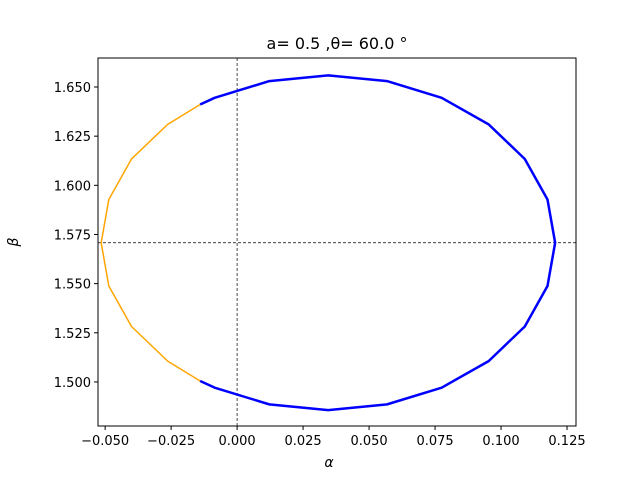 The height and width of the screenshot is (484, 640). I want to click on x-axis-label: α, so click(329, 463).